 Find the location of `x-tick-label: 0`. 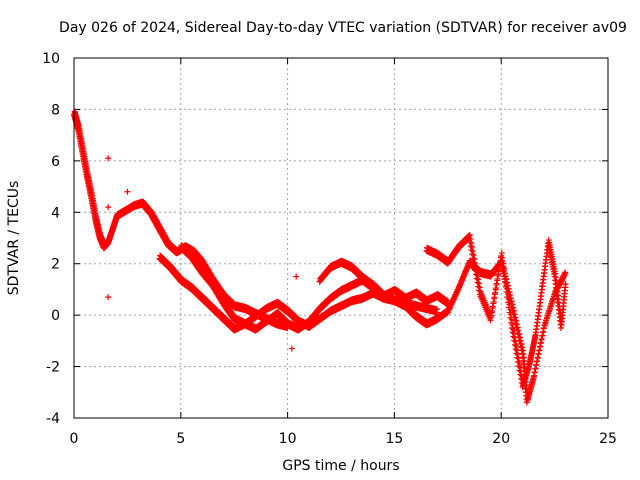

x-tick-label: 0 is located at coordinates (74, 439).